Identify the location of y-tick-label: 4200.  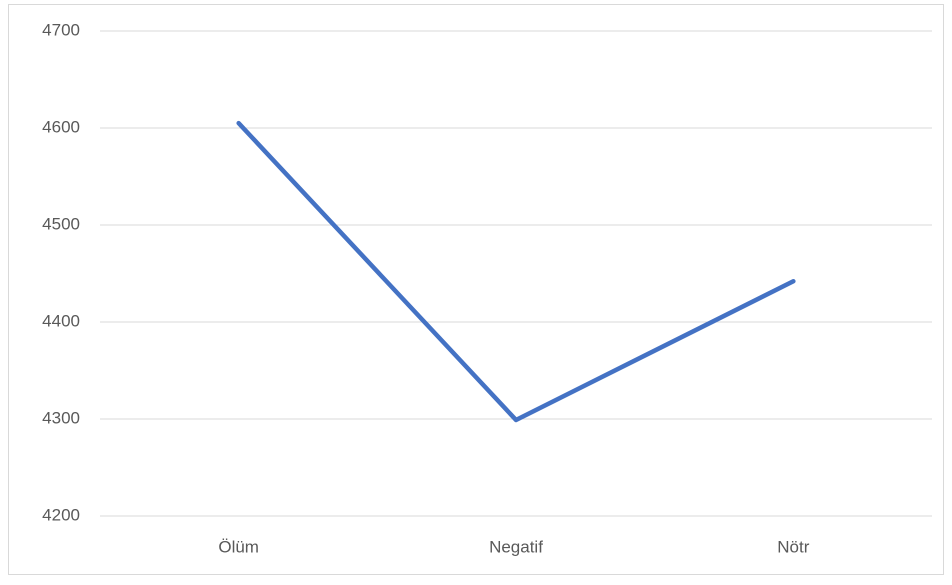
(61, 514).